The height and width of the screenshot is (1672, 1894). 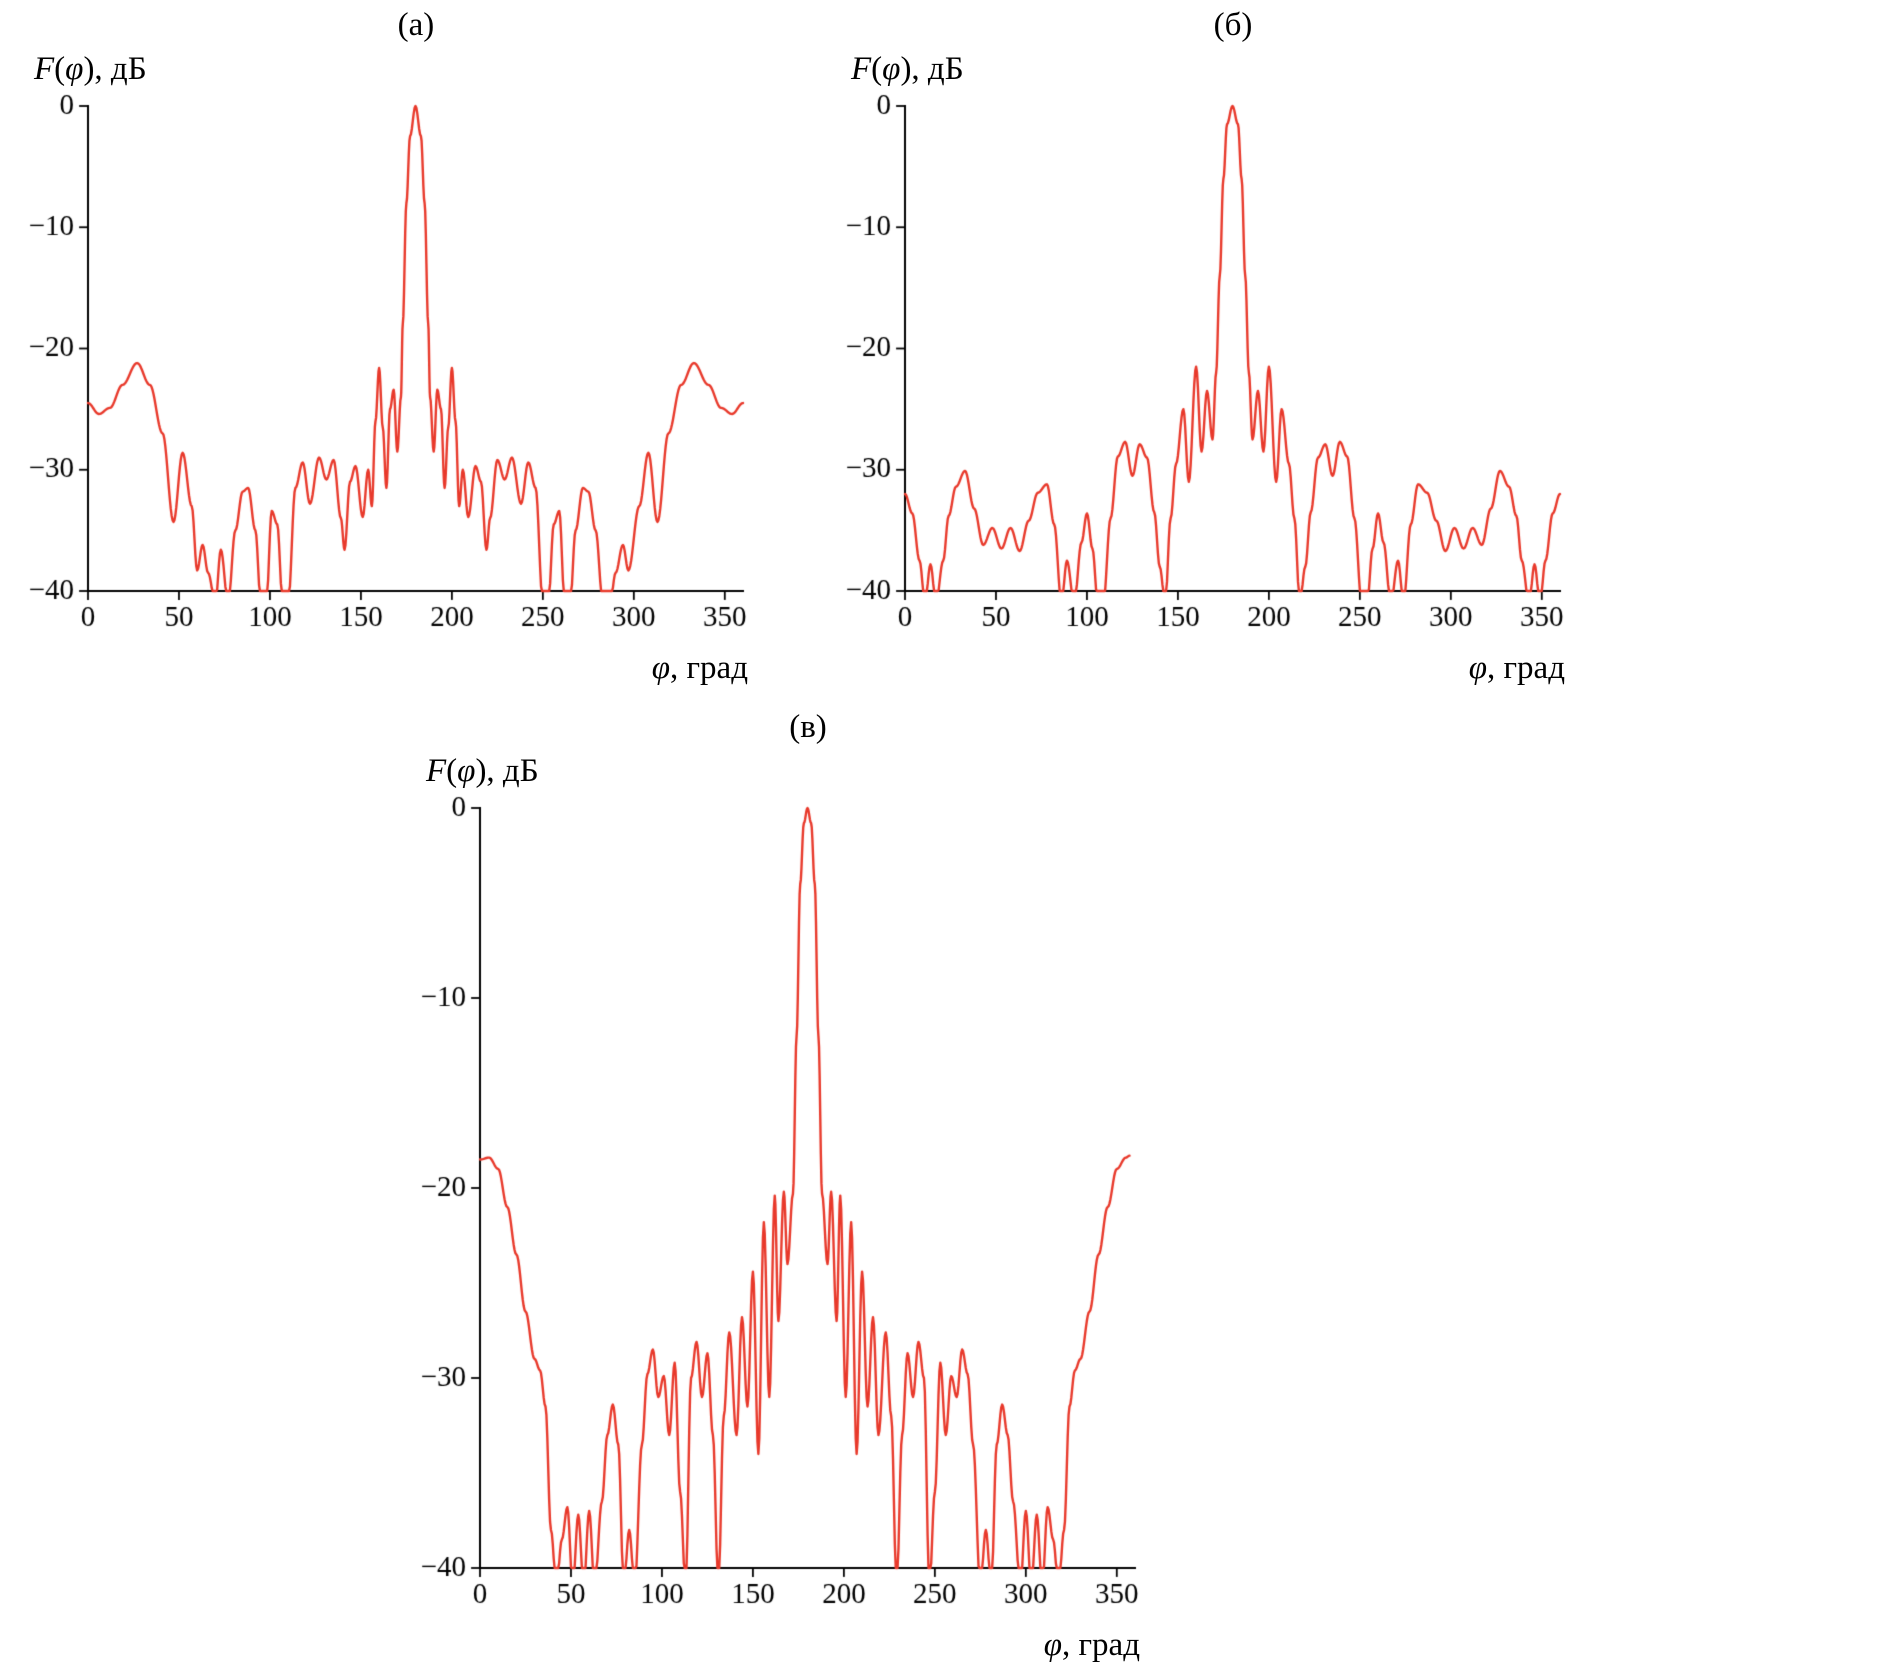 I want to click on y-axis-label-a: F(φ), дБ, so click(x=412, y=69).